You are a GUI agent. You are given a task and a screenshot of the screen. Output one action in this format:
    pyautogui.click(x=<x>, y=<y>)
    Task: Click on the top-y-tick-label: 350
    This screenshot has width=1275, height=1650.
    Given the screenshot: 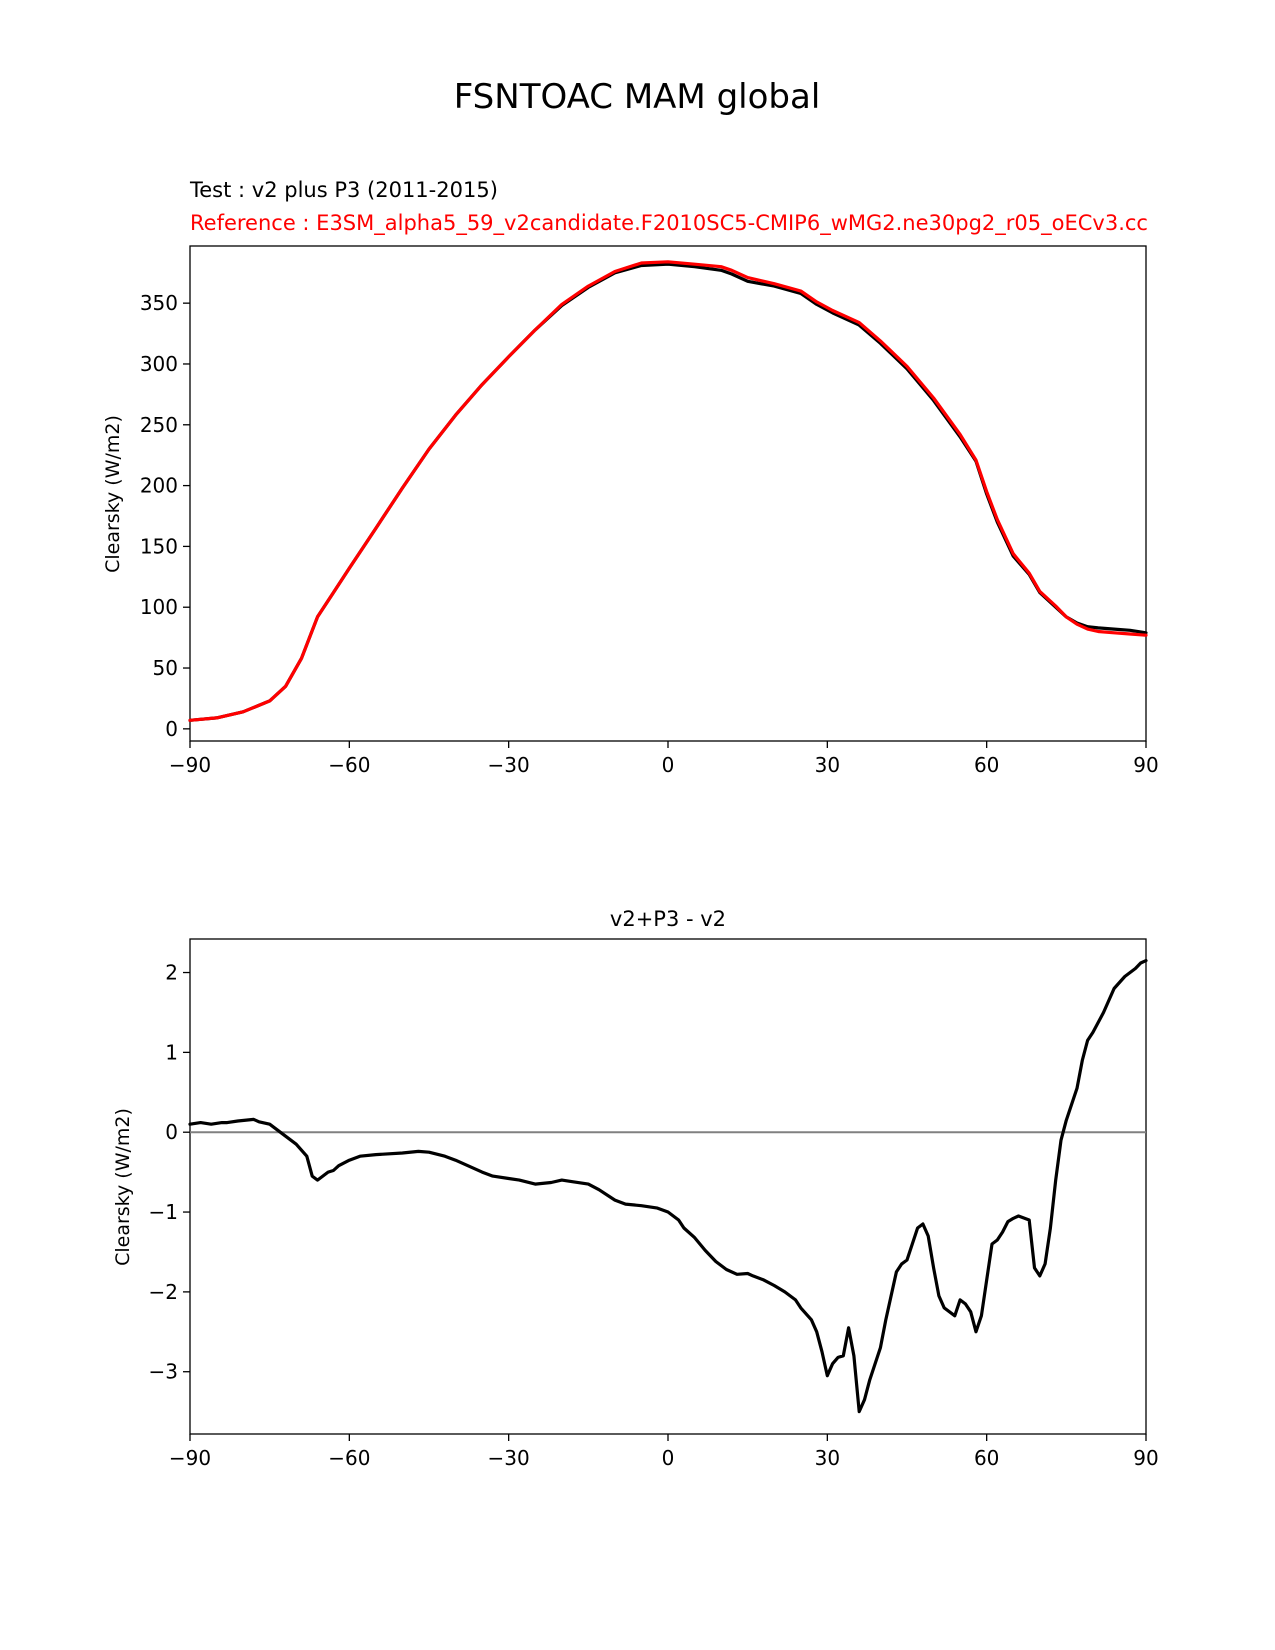 What is the action you would take?
    pyautogui.click(x=159, y=303)
    